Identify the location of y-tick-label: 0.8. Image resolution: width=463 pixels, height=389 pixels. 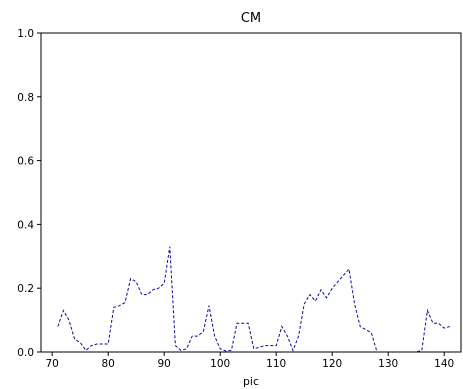
(25, 98).